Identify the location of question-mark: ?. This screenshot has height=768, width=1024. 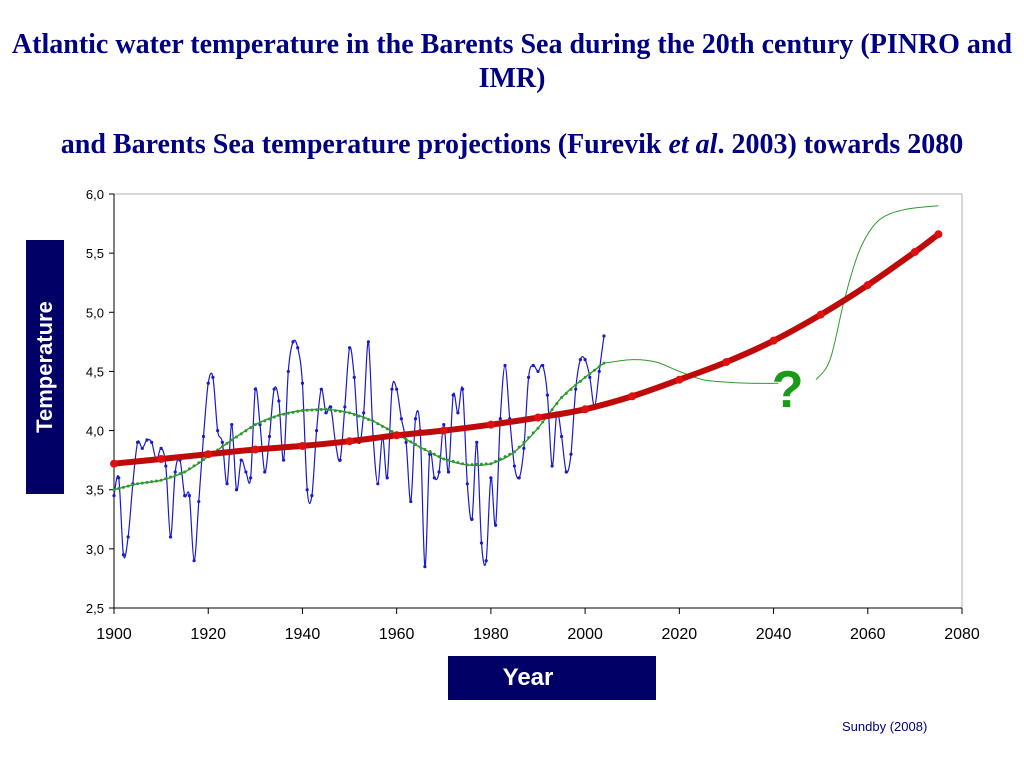
(788, 390).